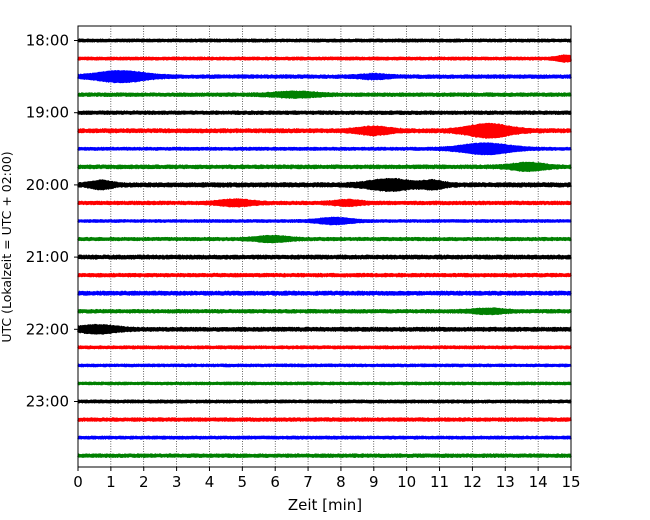 This screenshot has width=650, height=520. I want to click on y-tick-label: 18:00, so click(47, 41).